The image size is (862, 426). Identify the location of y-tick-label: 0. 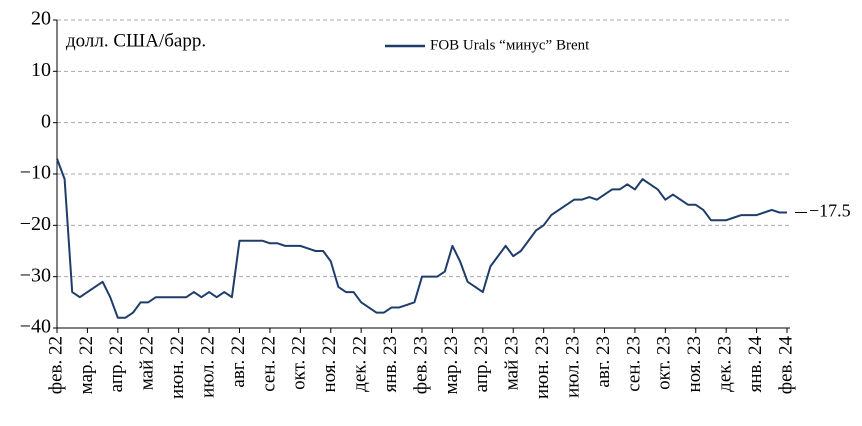
(46, 121).